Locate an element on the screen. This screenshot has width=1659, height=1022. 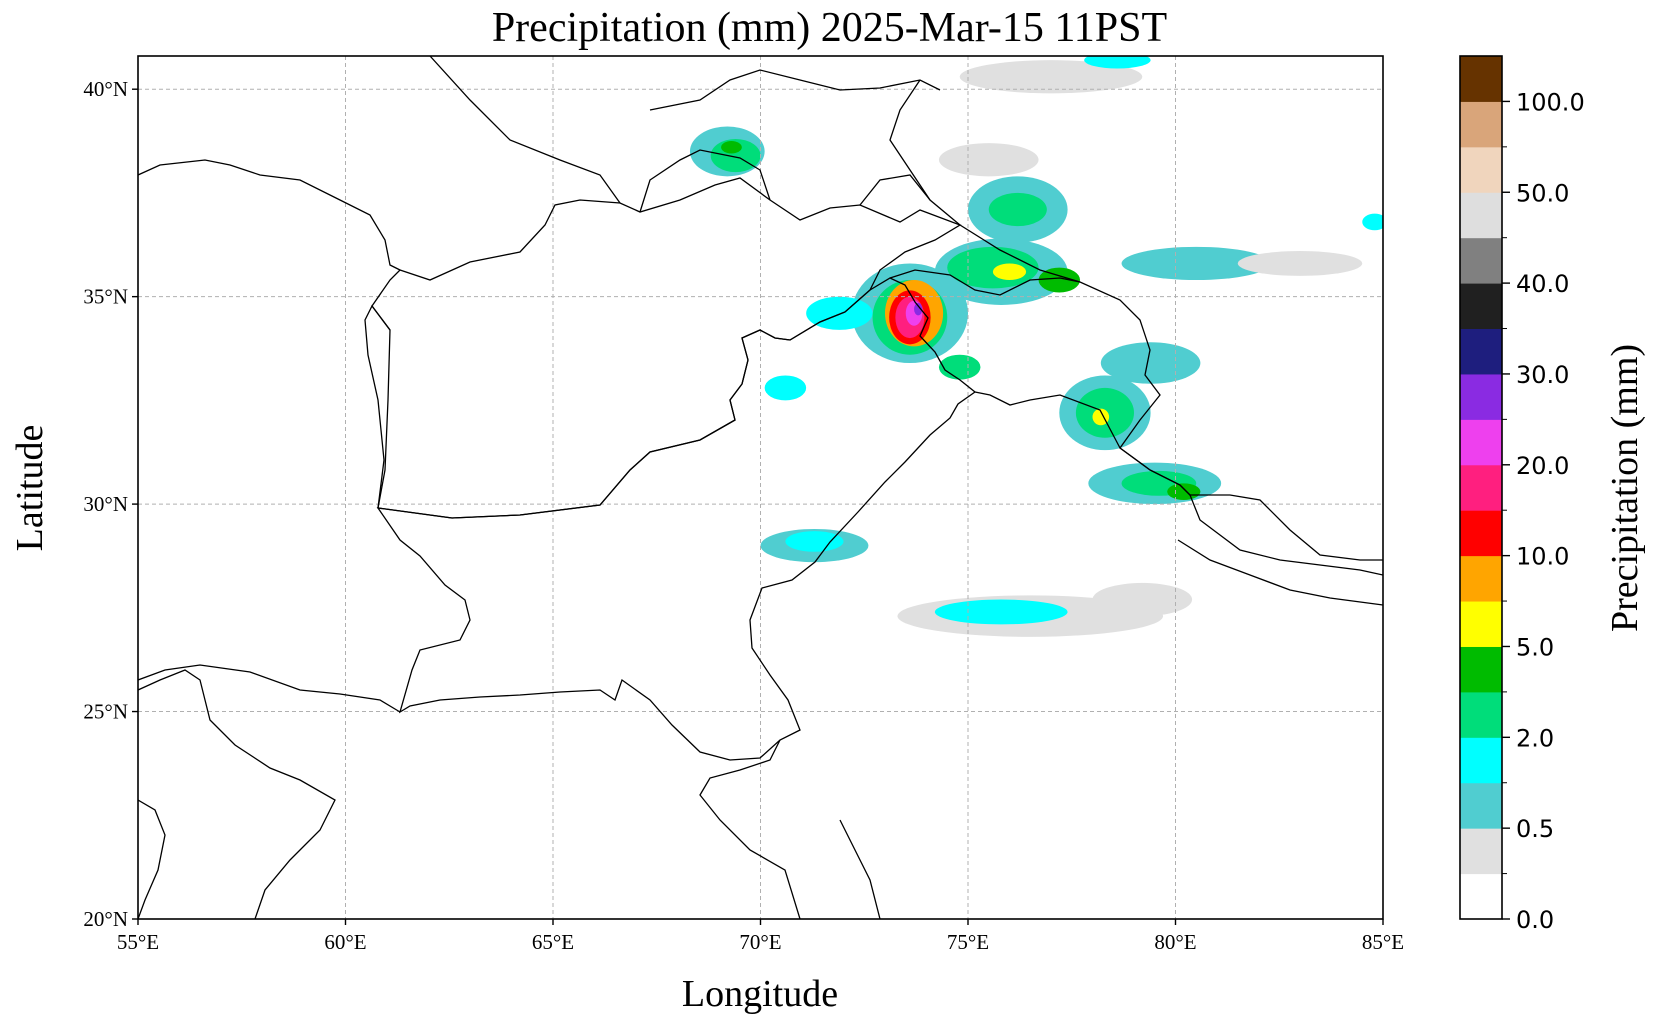
x-tick-label: 80°E is located at coordinates (1175, 942).